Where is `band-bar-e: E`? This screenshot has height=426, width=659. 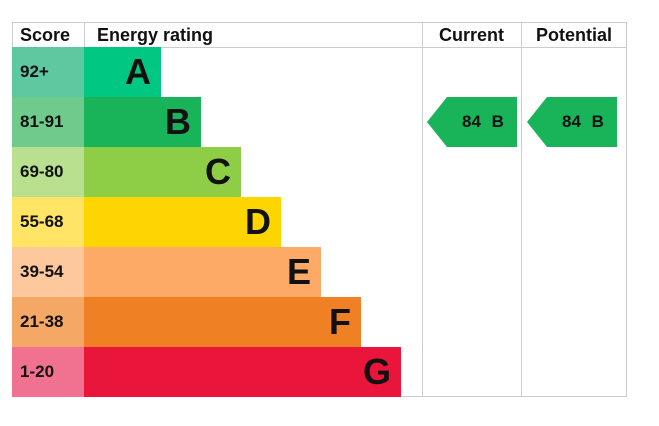 band-bar-e: E is located at coordinates (202, 272).